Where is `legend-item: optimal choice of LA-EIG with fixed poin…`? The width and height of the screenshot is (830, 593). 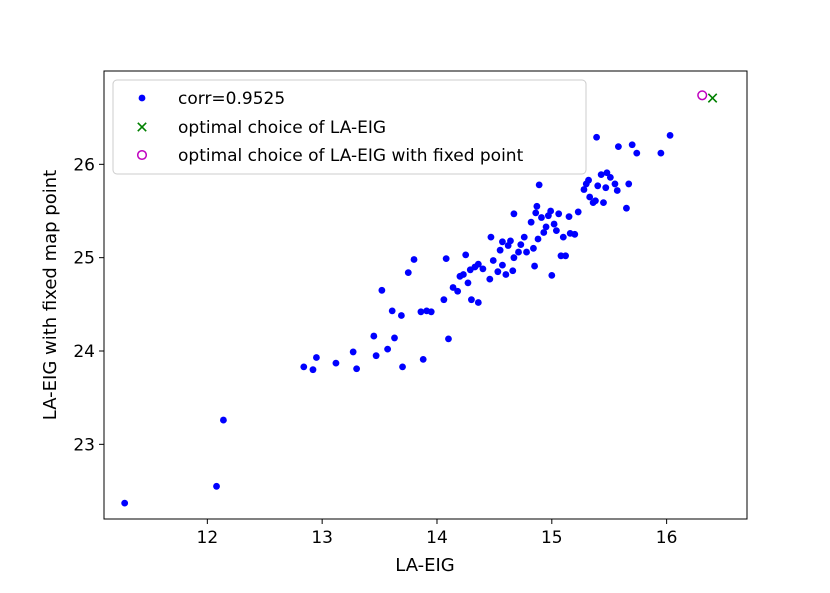 legend-item: optimal choice of LA-EIG with fixed poin… is located at coordinates (330, 156).